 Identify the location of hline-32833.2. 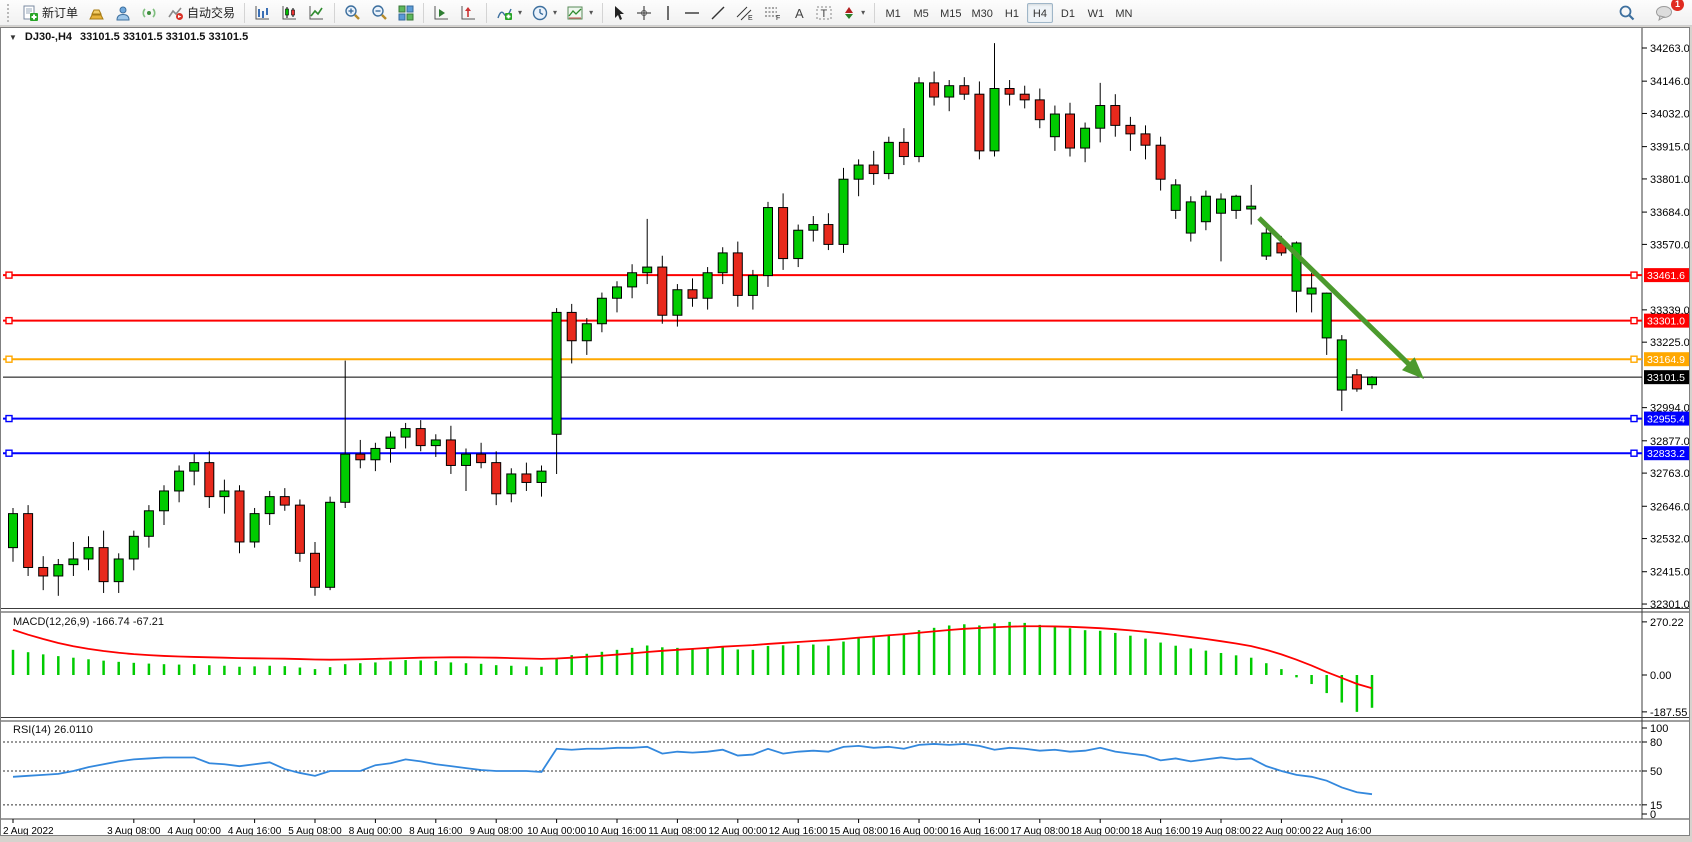
(822, 453).